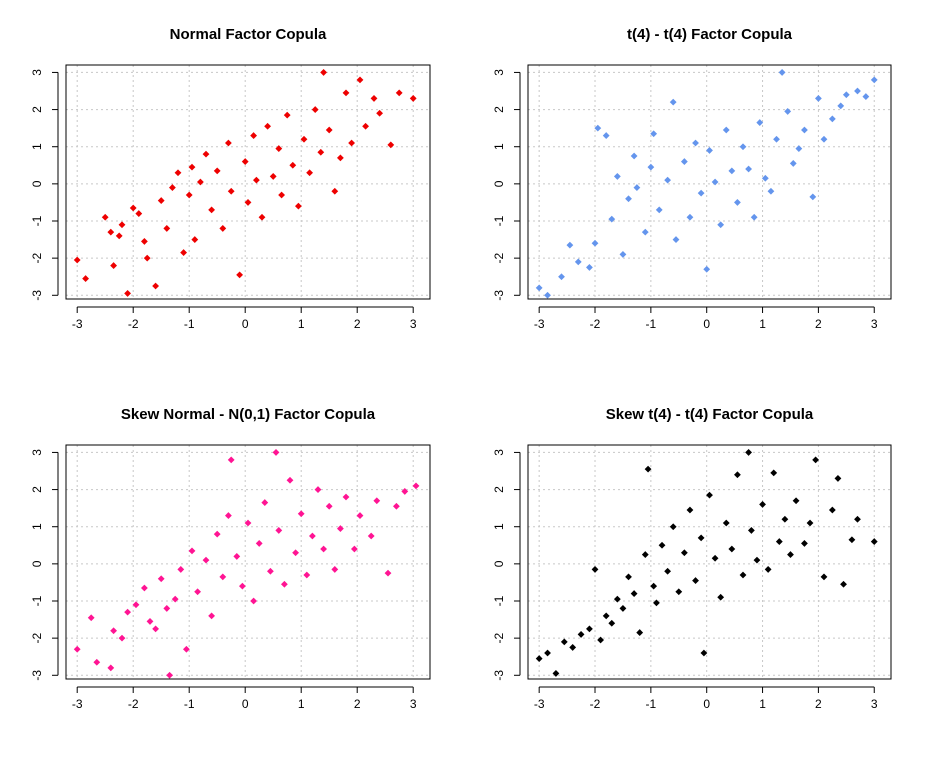 This screenshot has height=760, width=925. Describe the element at coordinates (301, 704) in the screenshot. I see `x-tick-label: 1` at that location.